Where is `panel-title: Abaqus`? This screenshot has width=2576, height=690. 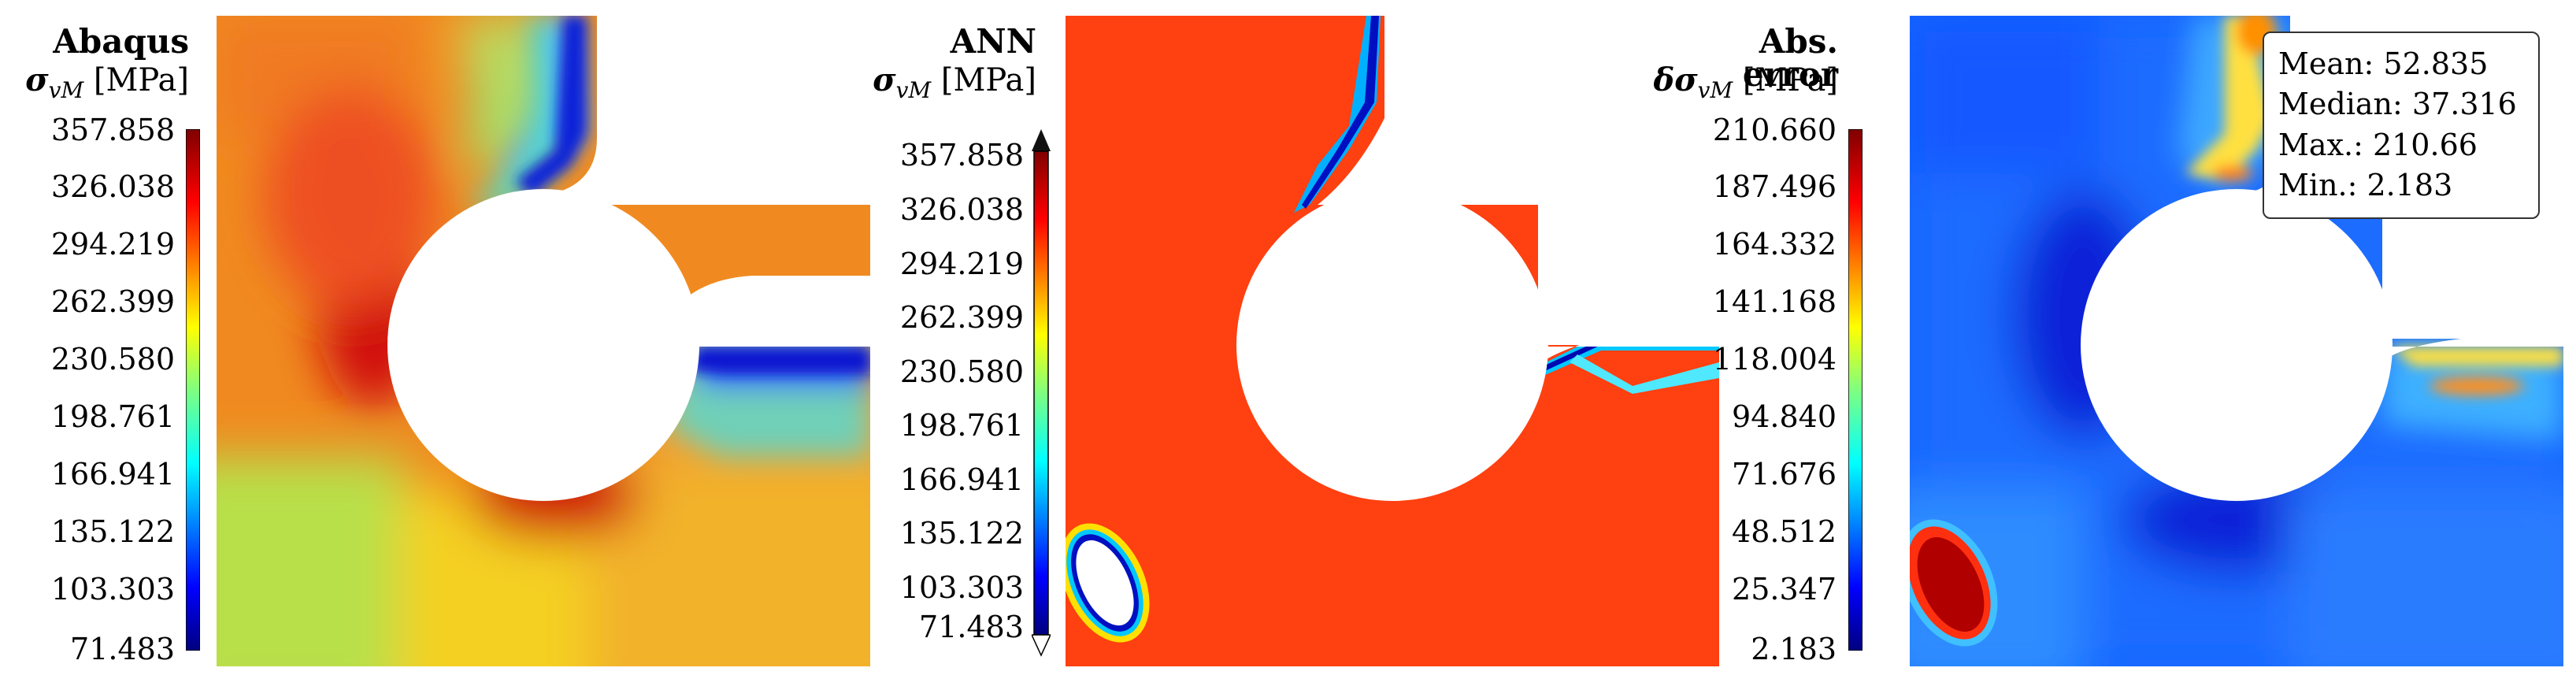 panel-title: Abaqus is located at coordinates (121, 41).